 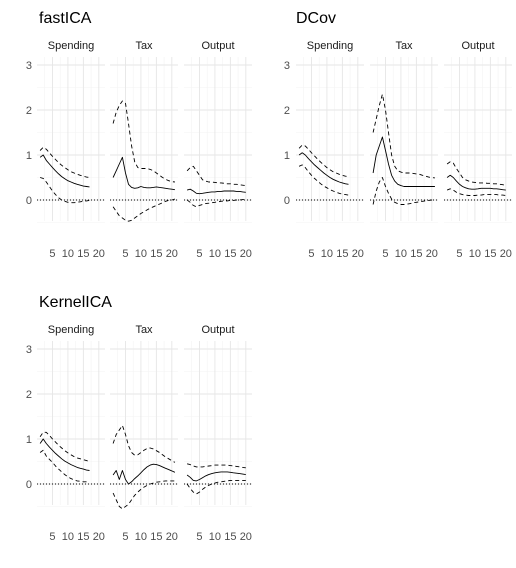 I want to click on chart-title: fastICA, so click(x=65, y=18).